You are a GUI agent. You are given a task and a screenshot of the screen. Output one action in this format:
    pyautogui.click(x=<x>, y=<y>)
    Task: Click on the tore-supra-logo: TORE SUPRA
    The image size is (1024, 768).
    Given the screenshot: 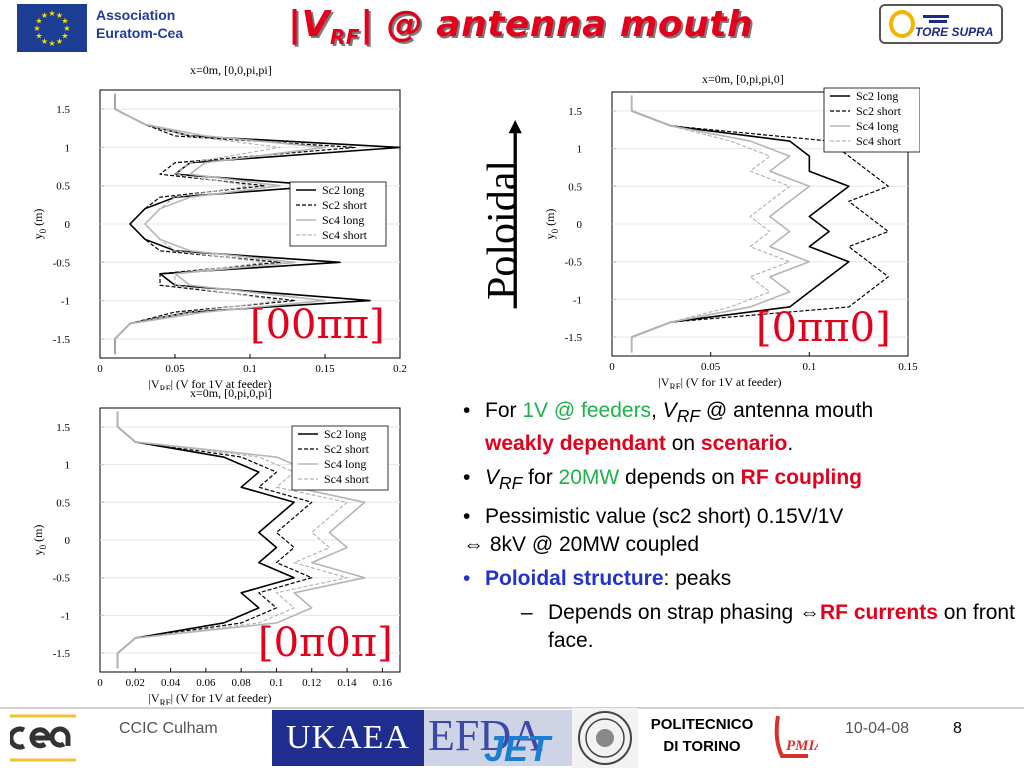 What is the action you would take?
    pyautogui.click(x=941, y=24)
    